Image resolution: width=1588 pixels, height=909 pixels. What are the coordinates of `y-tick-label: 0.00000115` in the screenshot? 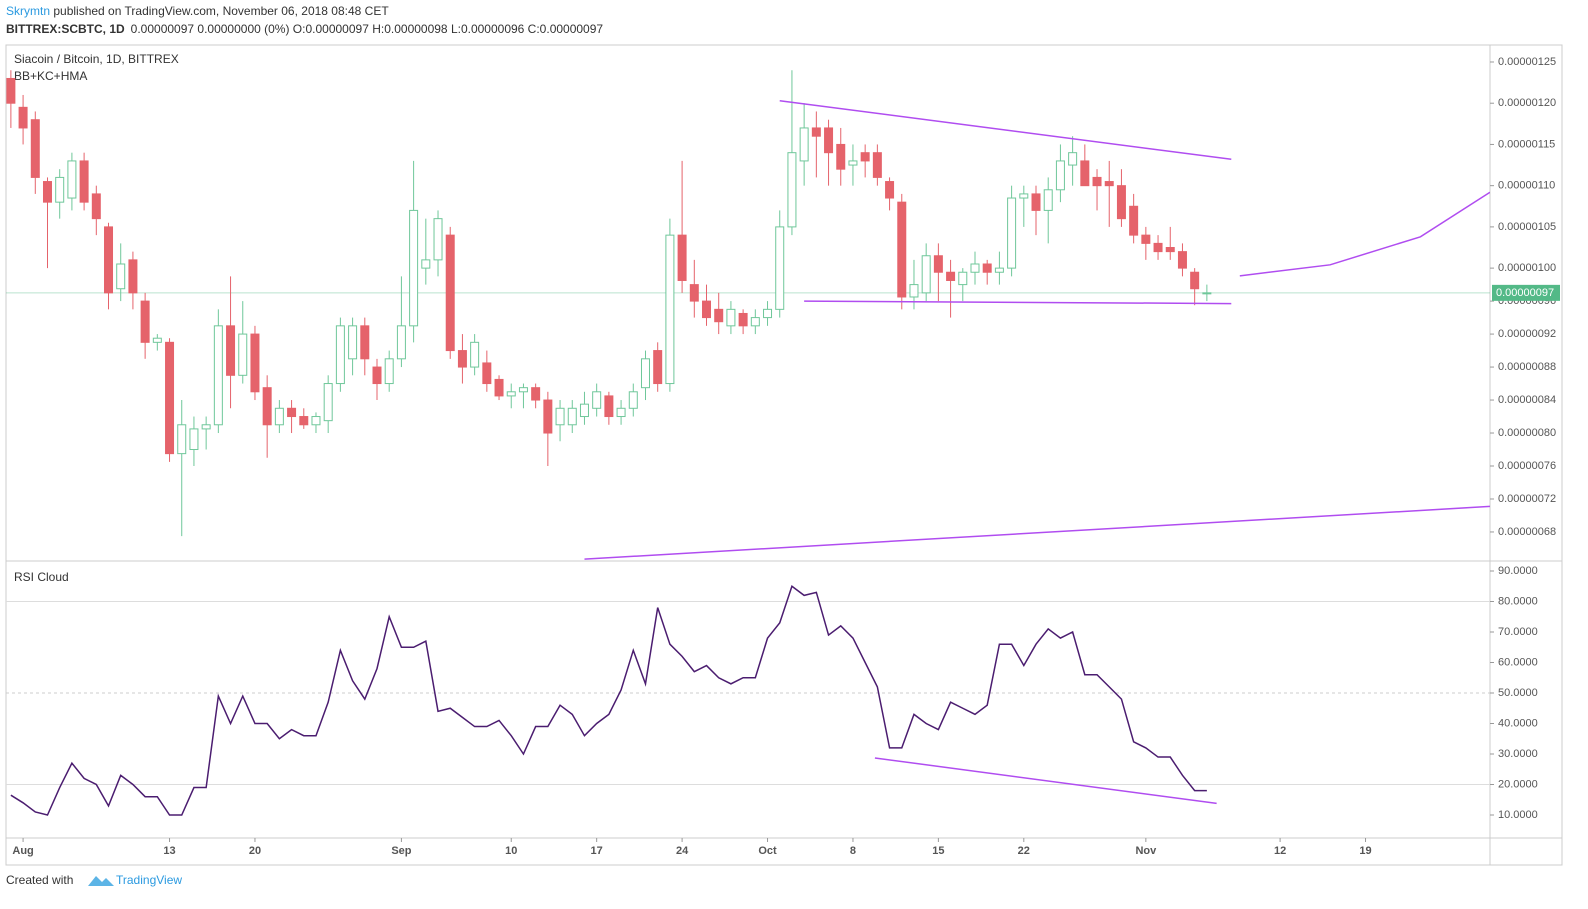 It's located at (1526, 144).